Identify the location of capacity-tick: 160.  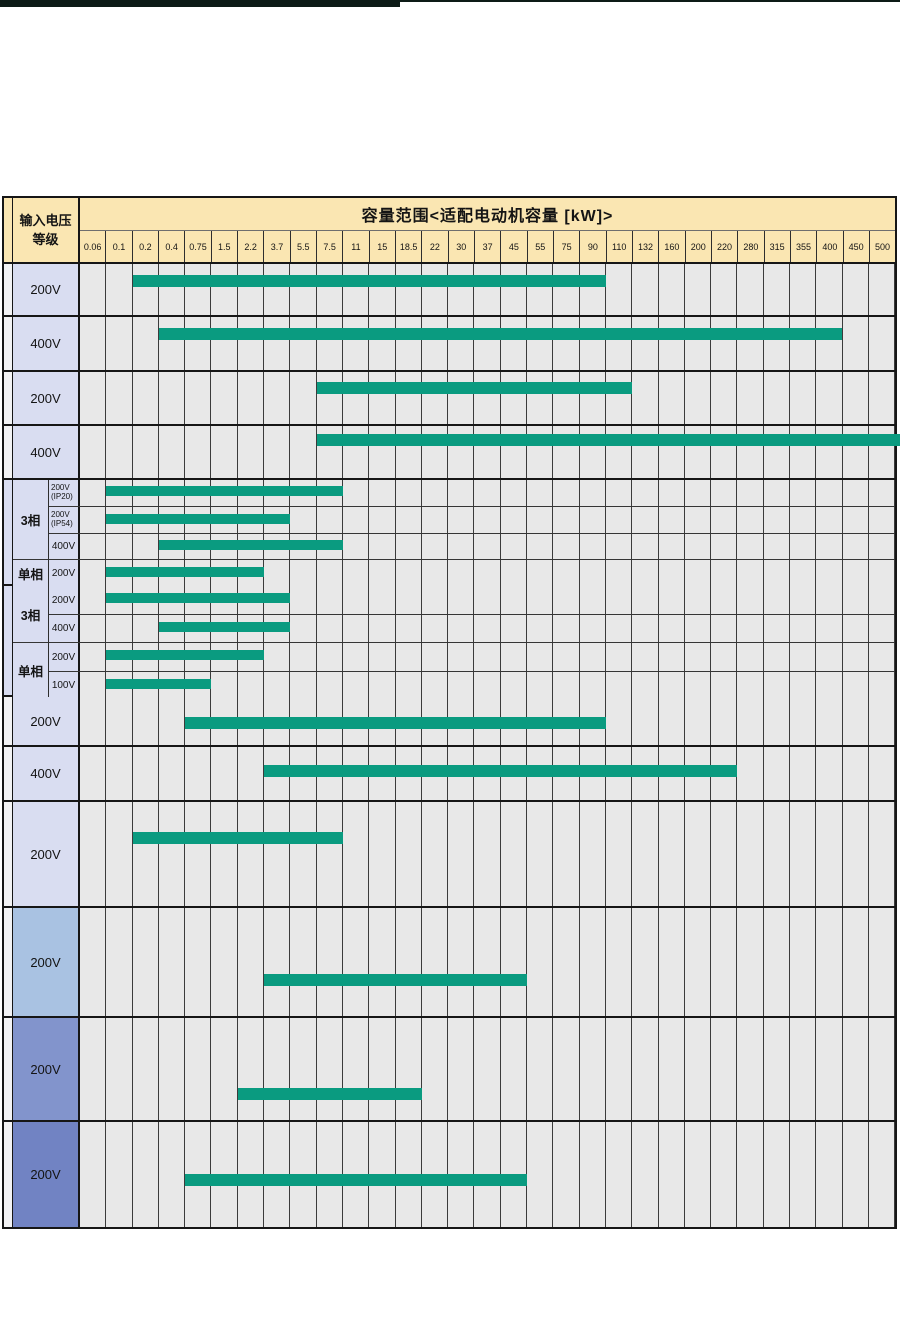
(672, 246).